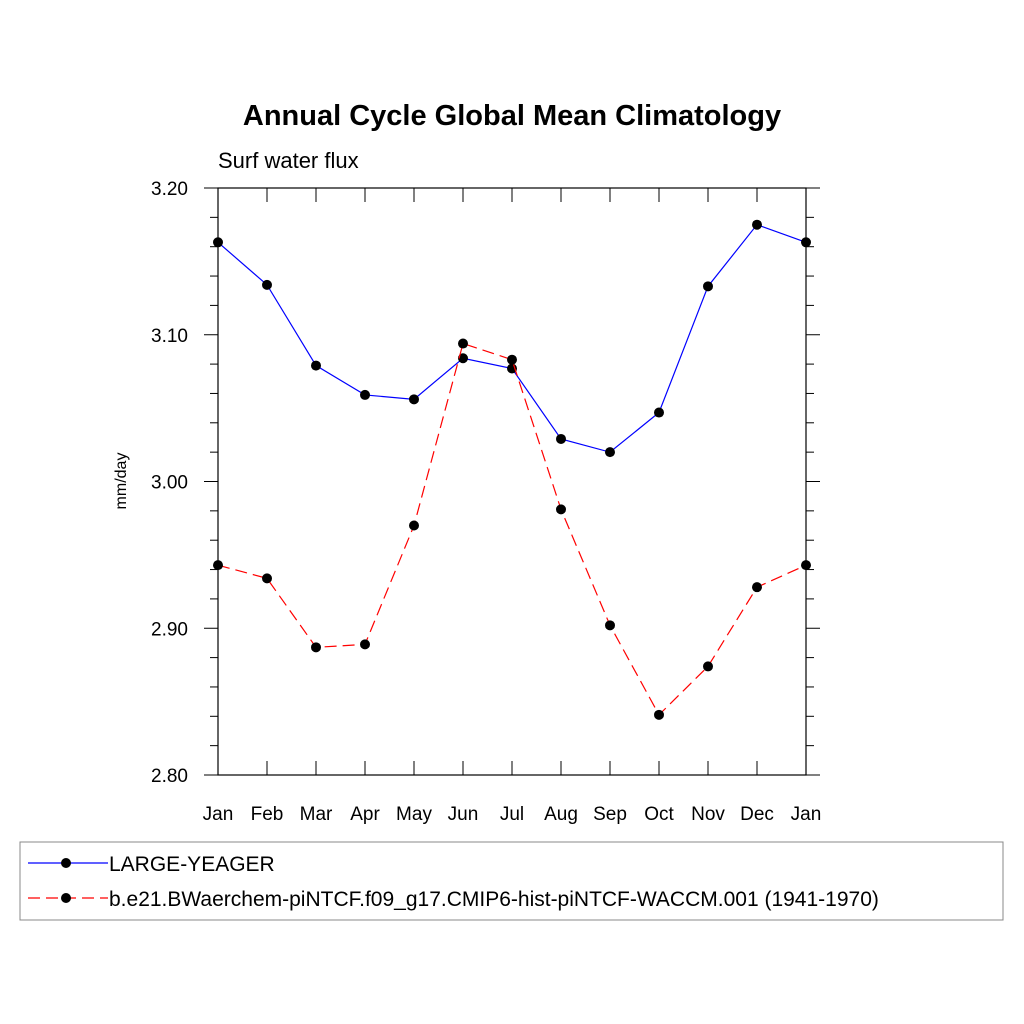 Image resolution: width=1024 pixels, height=1024 pixels. I want to click on x-tick-label: Sep, so click(610, 814).